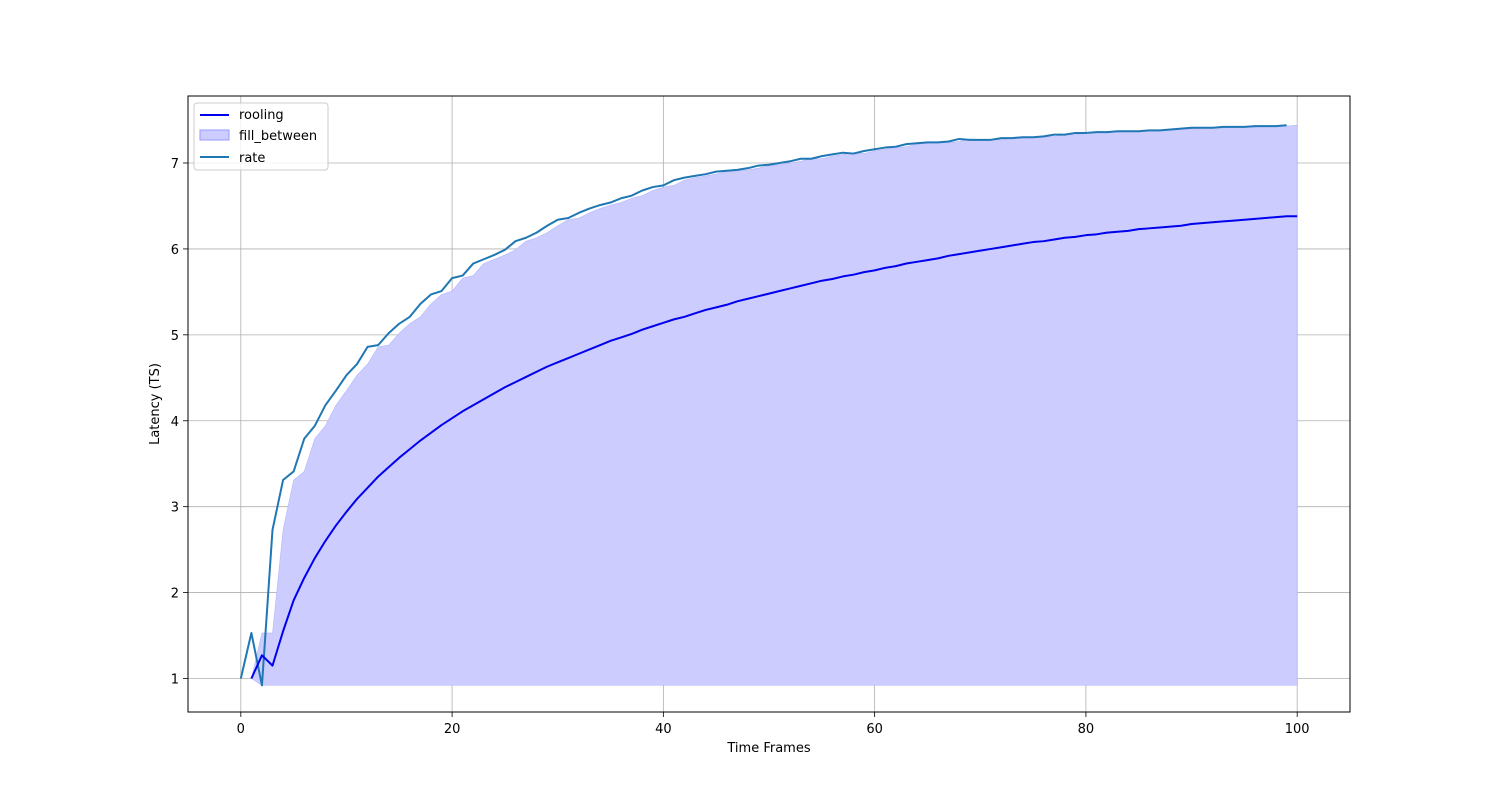 This screenshot has width=1500, height=800. What do you see at coordinates (214, 135) in the screenshot?
I see `legend-fill-between-swatch` at bounding box center [214, 135].